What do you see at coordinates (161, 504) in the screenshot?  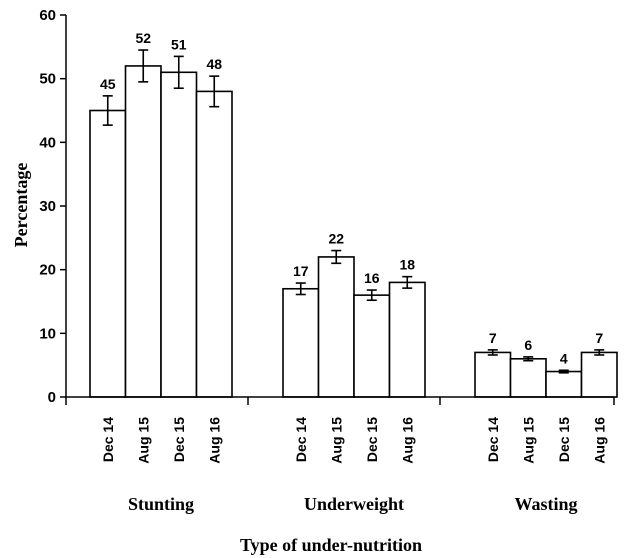 I see `group-label: Stunting` at bounding box center [161, 504].